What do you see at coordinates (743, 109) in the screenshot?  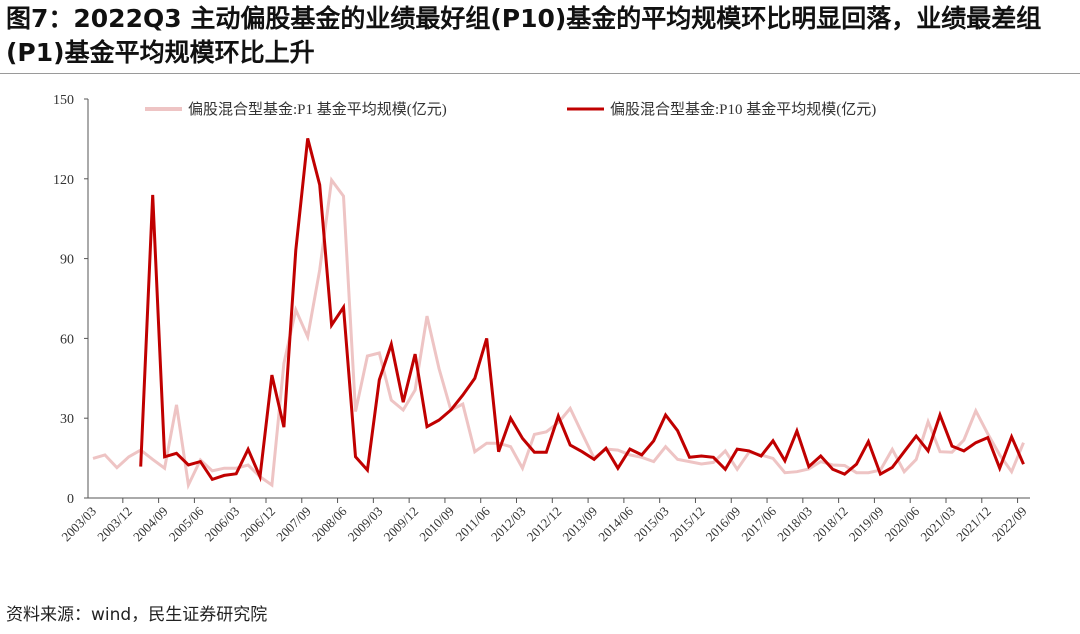 I see `legend-label-p10: 偏股混合型基金:P10 基金平均规模(亿元)` at bounding box center [743, 109].